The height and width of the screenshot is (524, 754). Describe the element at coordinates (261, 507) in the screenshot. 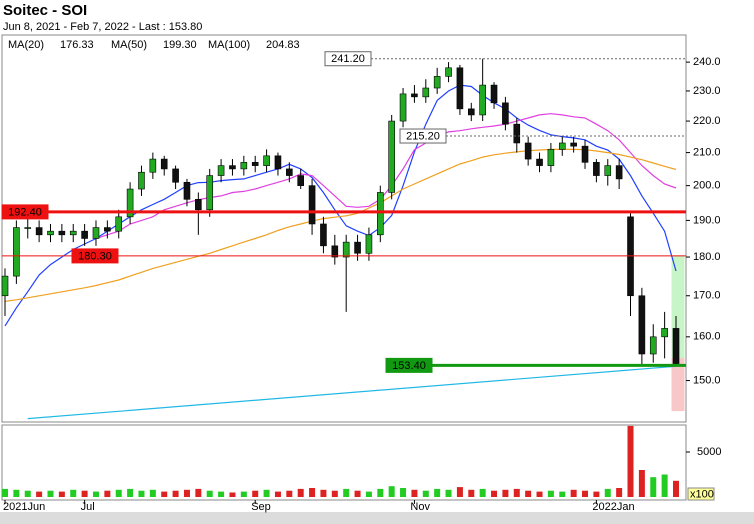

I see `x-tick-label: Sep` at that location.